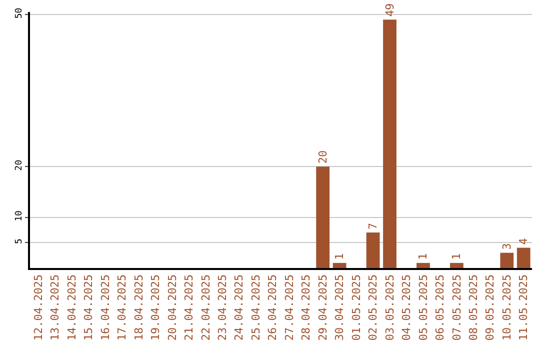 The height and width of the screenshot is (340, 540). What do you see at coordinates (189, 307) in the screenshot?
I see `x-tick-label: 21.04.2025` at bounding box center [189, 307].